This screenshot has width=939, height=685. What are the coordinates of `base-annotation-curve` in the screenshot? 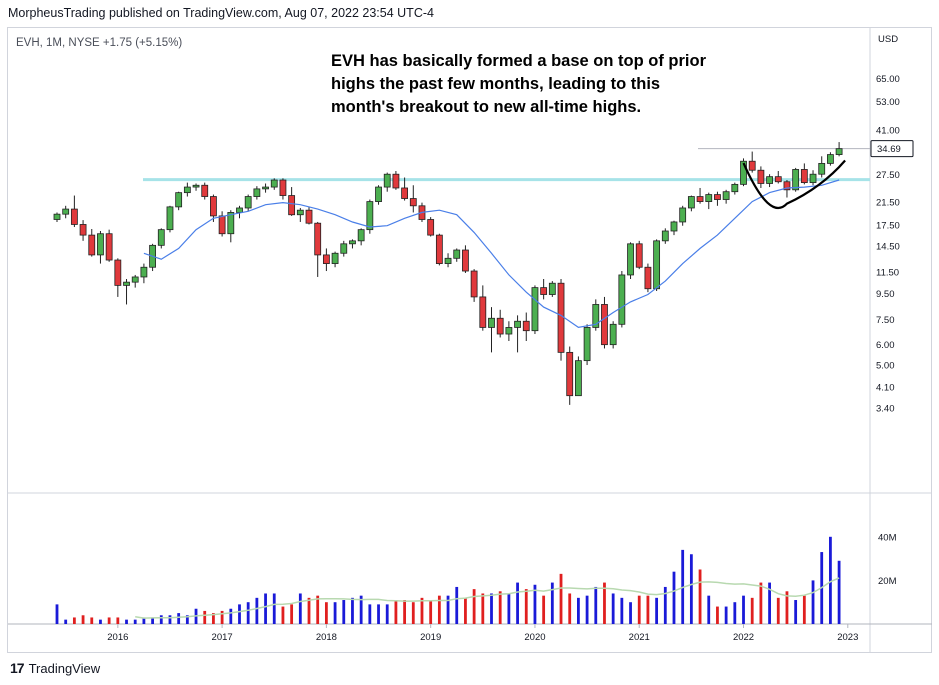 It's located at (794, 184).